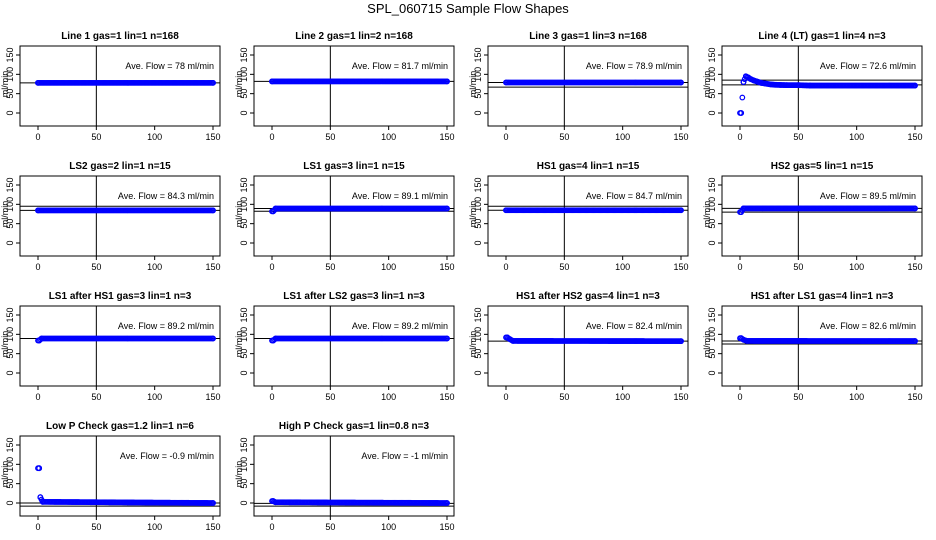 The height and width of the screenshot is (540, 936). I want to click on panel-title: HS1 after HS2 gas=4 lin=1 n=3, so click(588, 296).